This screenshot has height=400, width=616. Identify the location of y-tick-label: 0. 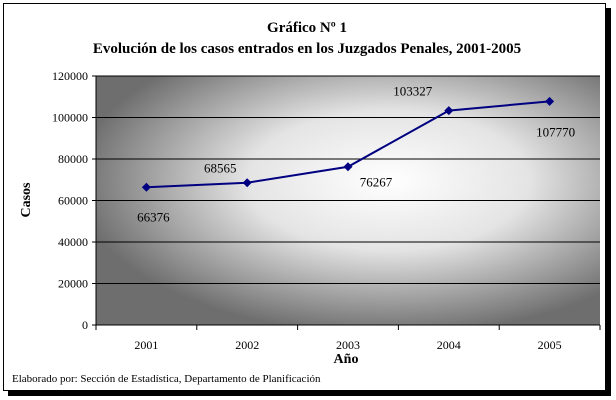
(85, 325).